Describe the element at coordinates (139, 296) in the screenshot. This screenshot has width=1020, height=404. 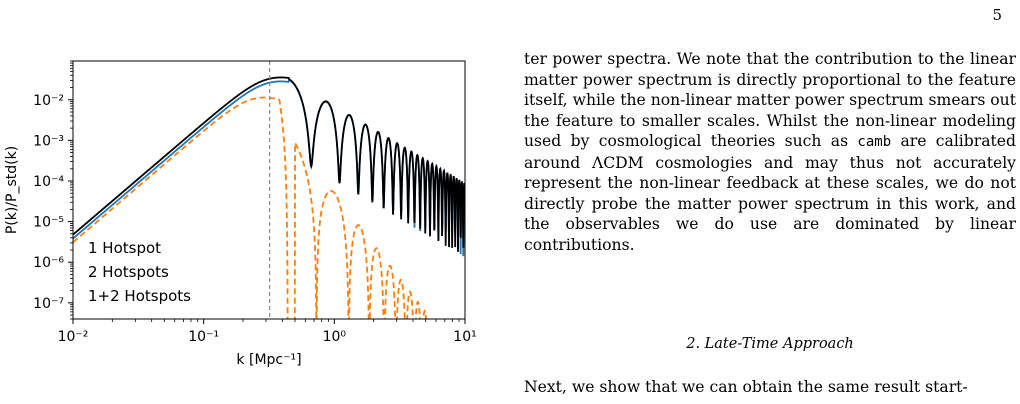
I see `legend-item-1-2-hotspots: 1+2 Hotspots` at that location.